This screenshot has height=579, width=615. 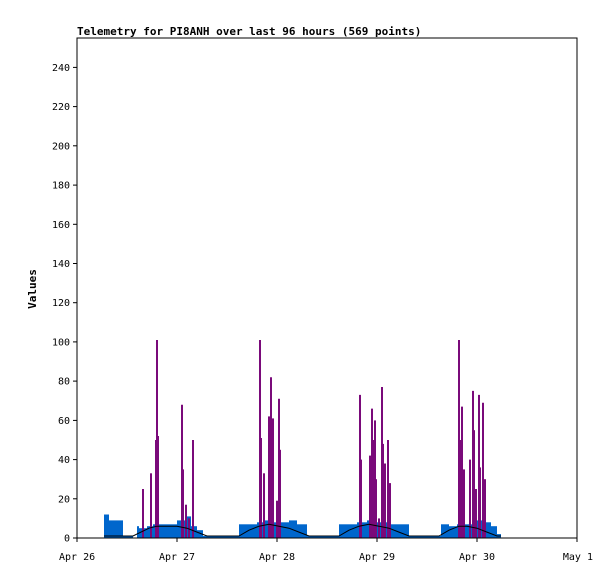 What do you see at coordinates (477, 557) in the screenshot?
I see `x-tick-label-4: Apr 30` at bounding box center [477, 557].